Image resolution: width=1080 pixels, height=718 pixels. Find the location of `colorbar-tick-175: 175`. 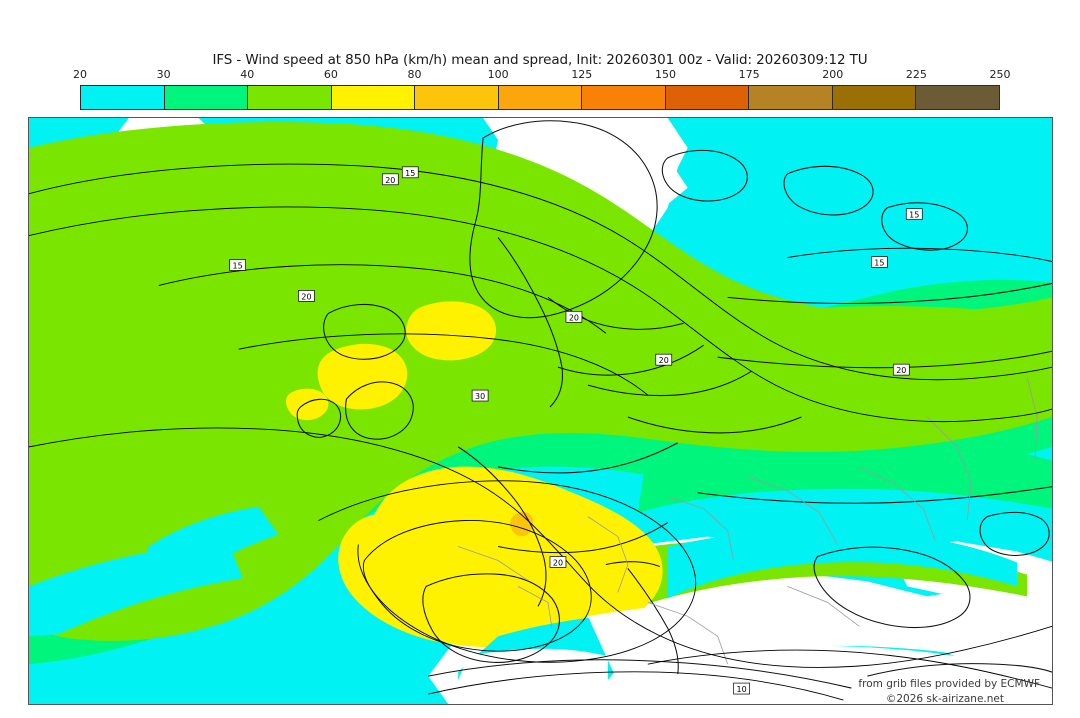

colorbar-tick-175: 175 is located at coordinates (749, 74).